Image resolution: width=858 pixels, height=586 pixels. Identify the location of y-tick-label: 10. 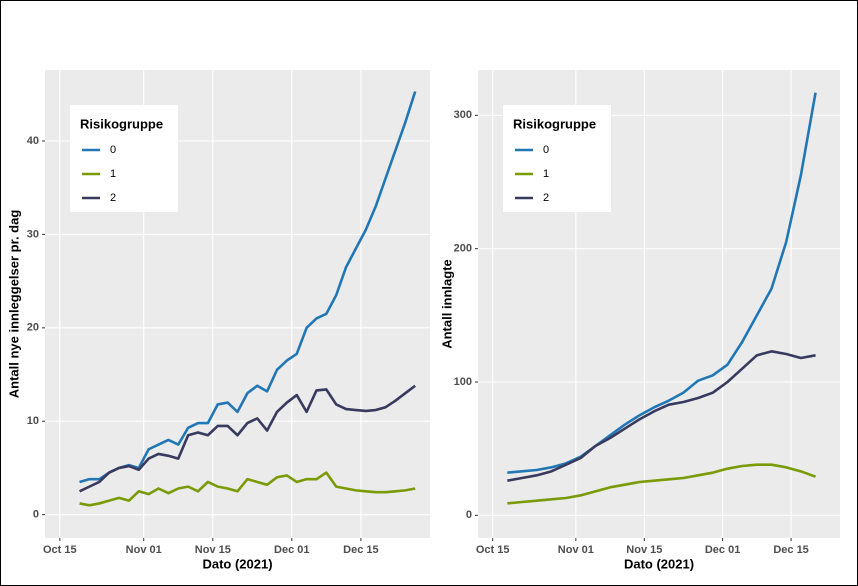
(33, 421).